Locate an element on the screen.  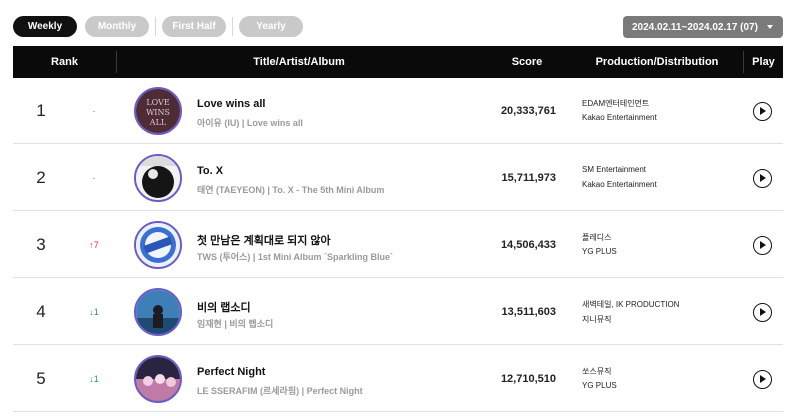
column-header-production: Production/Distribution is located at coordinates (657, 62).